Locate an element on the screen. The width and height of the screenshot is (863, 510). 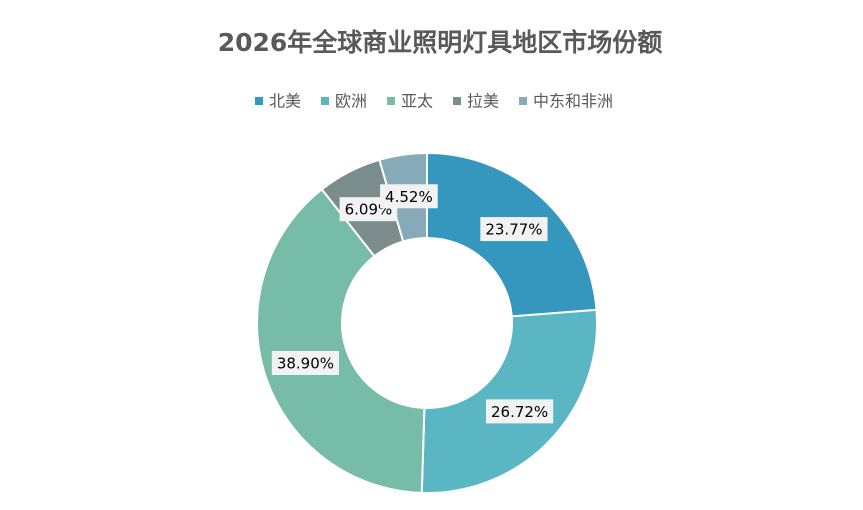
legend-label: 拉美 is located at coordinates (483, 101).